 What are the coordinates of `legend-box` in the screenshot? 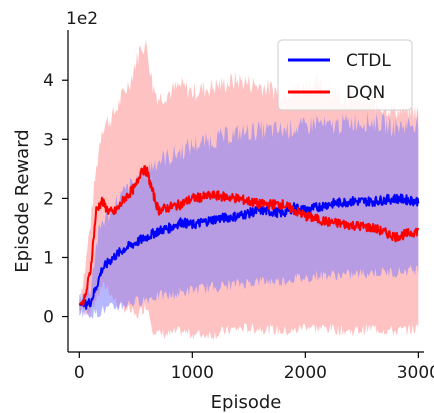 It's located at (345, 75).